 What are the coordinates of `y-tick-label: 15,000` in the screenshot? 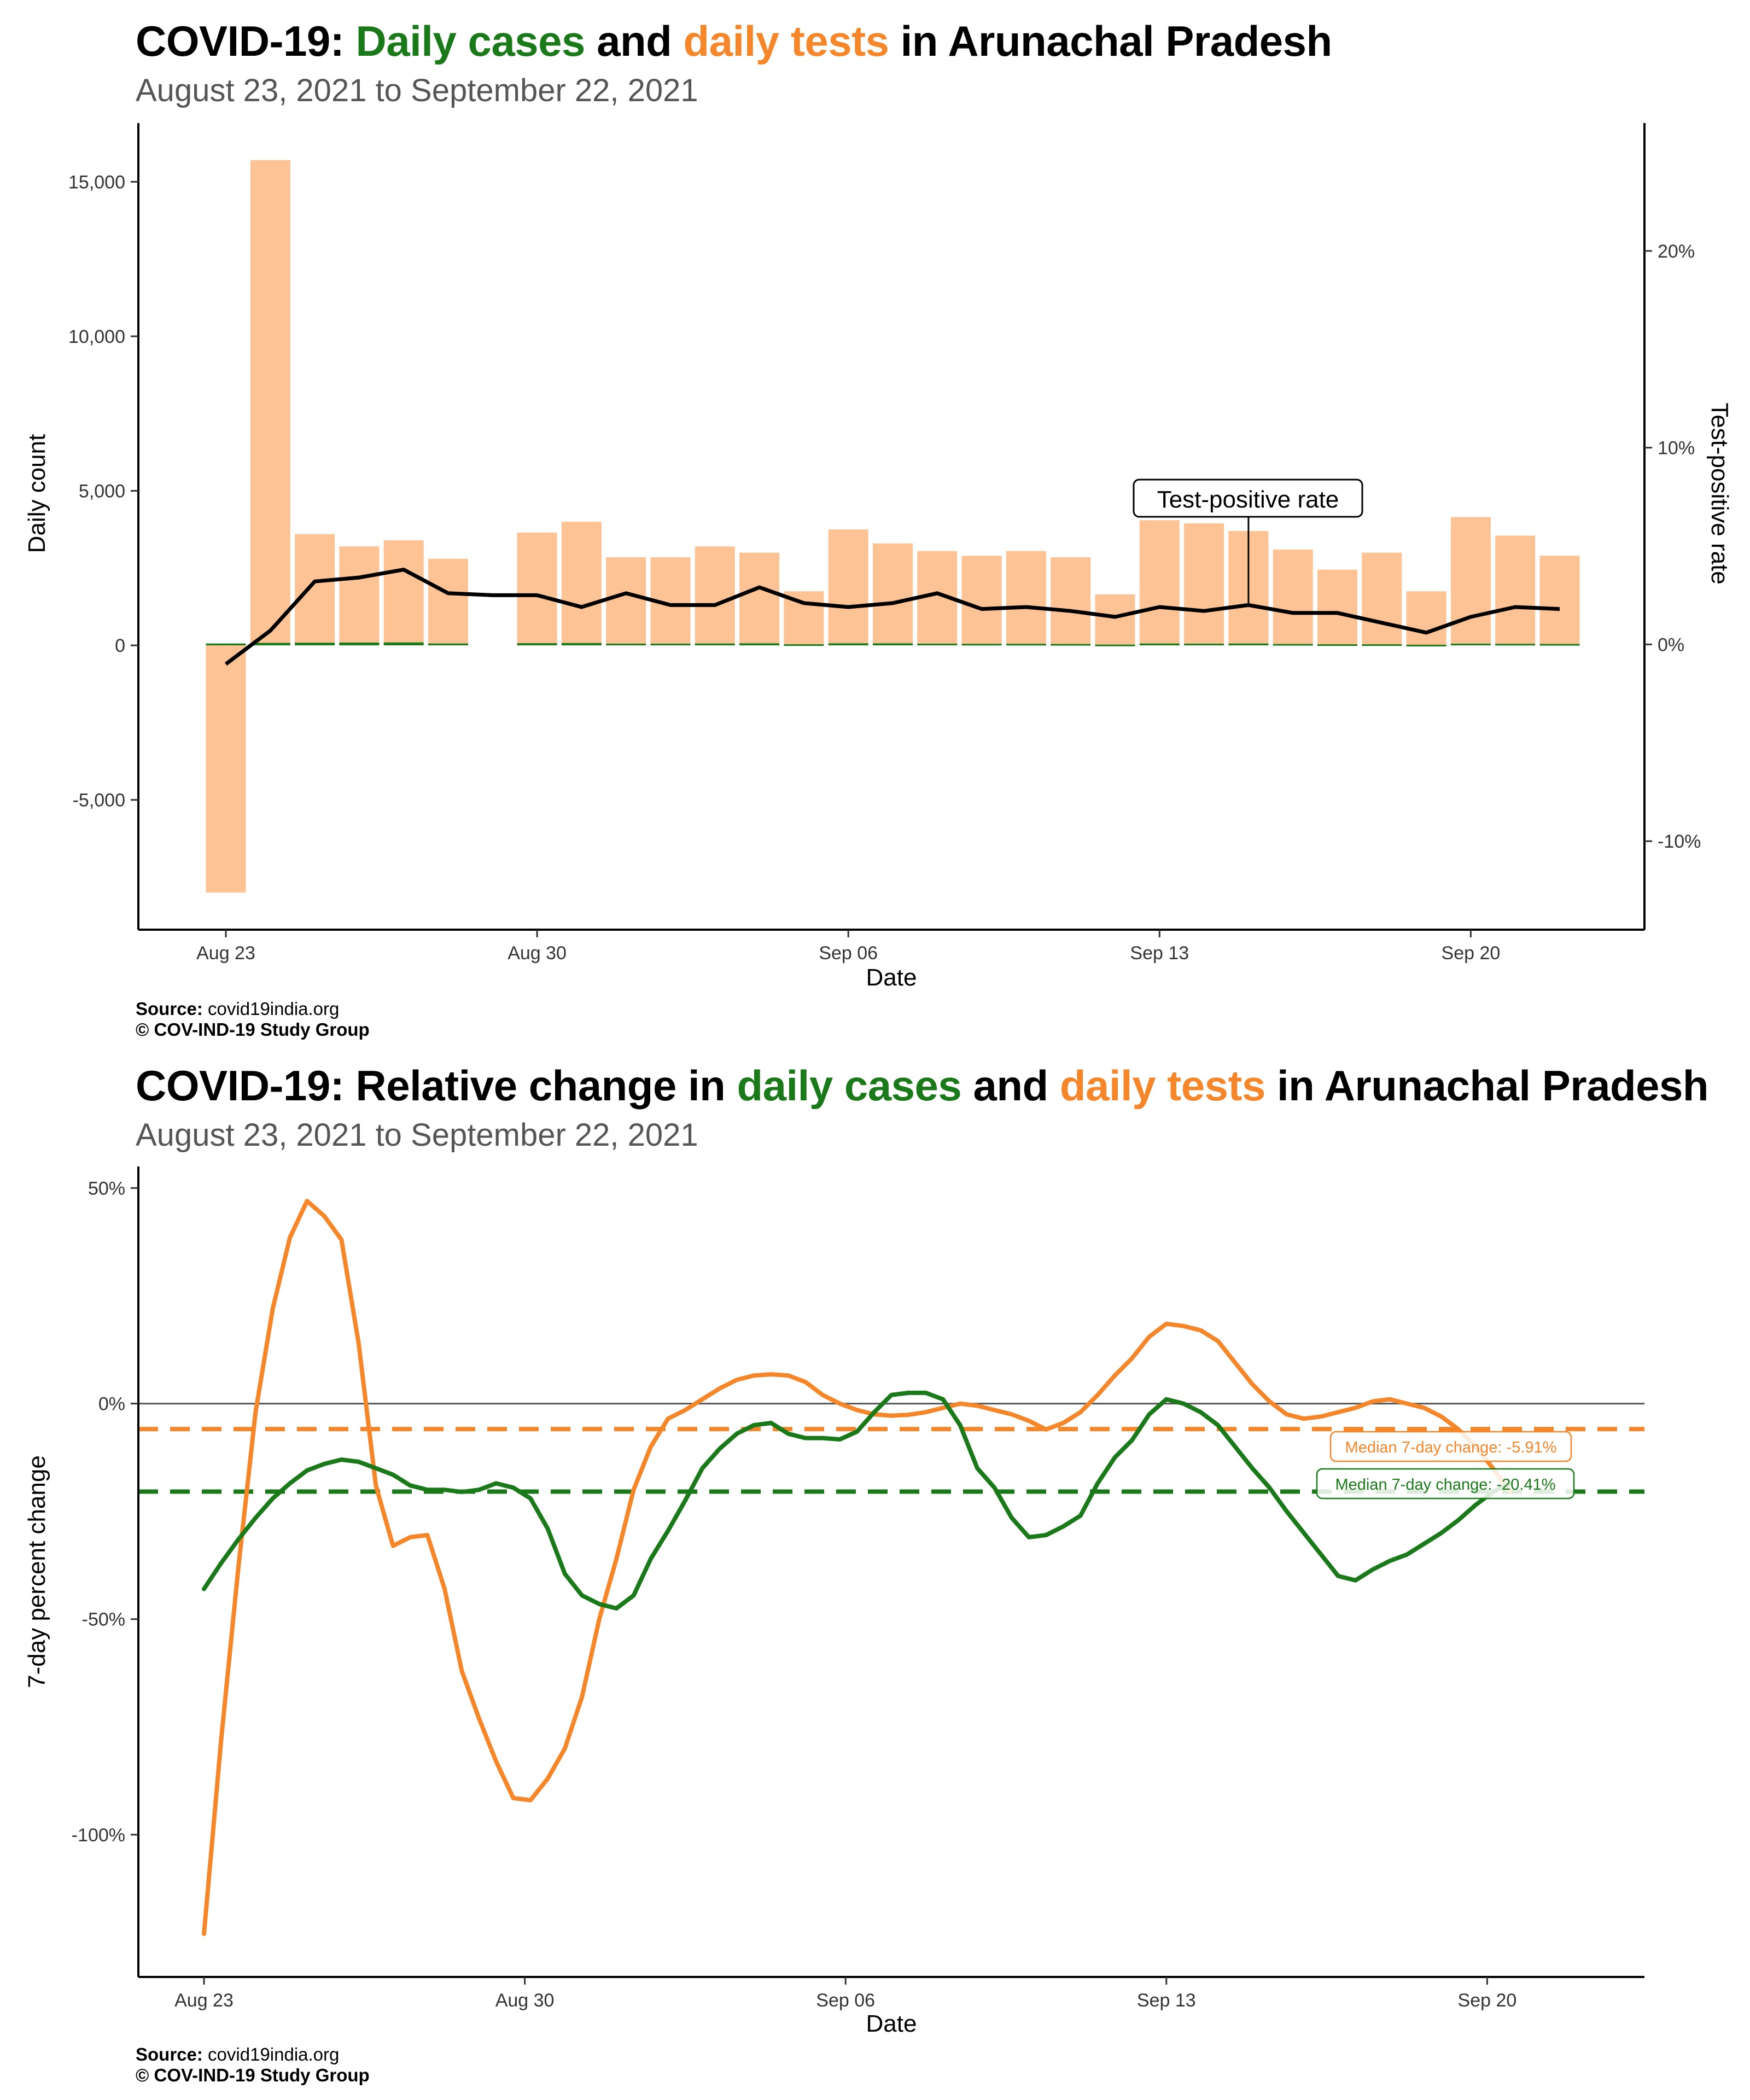 It's located at (96, 182).